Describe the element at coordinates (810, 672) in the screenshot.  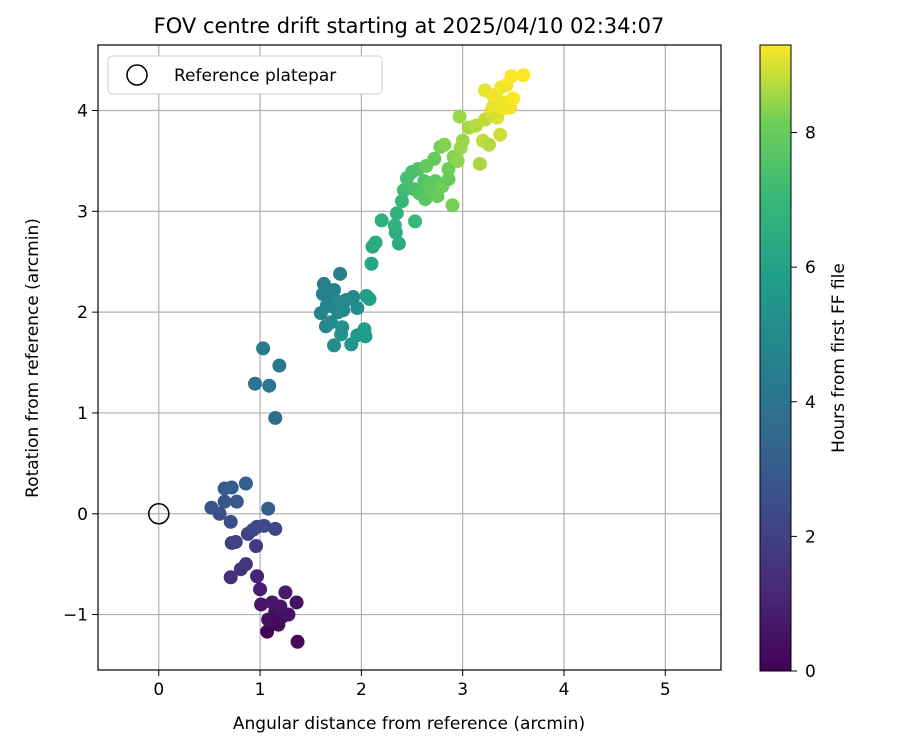
I see `colorbar-tick-label: 0` at that location.